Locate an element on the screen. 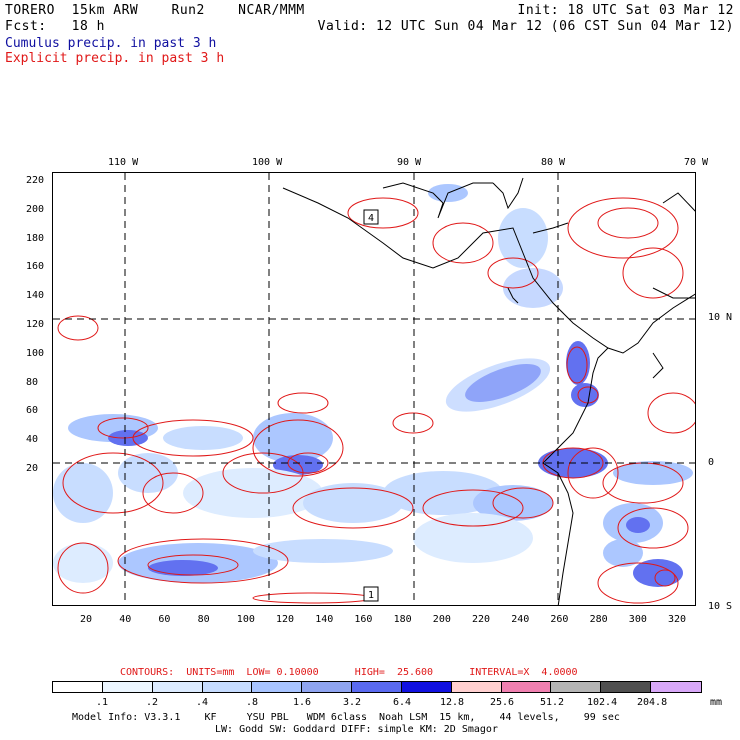 This screenshot has width=740, height=740. longitude-label: 110 W is located at coordinates (123, 162).